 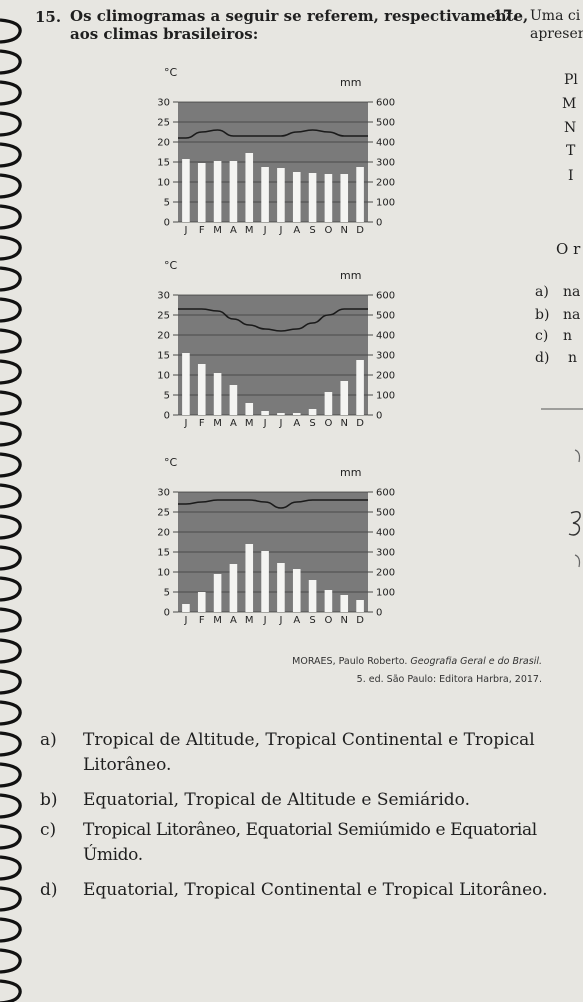 What do you see at coordinates (568, 336) in the screenshot?
I see `q17-option-c-text: n` at bounding box center [568, 336].